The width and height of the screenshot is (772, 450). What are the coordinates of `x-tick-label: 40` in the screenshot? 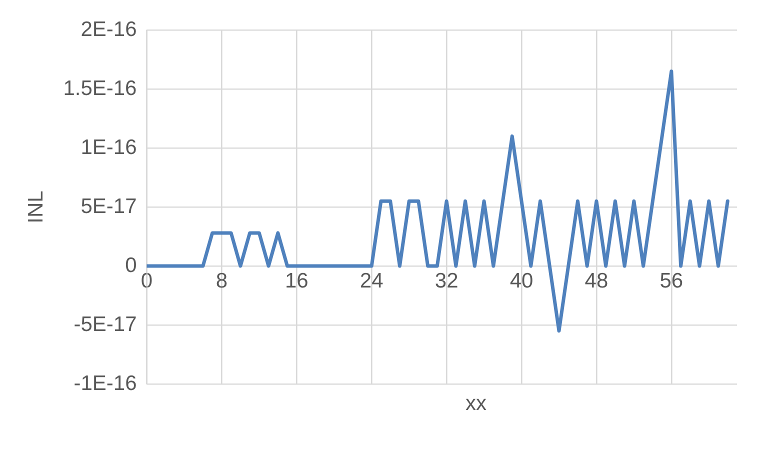 It's located at (522, 280).